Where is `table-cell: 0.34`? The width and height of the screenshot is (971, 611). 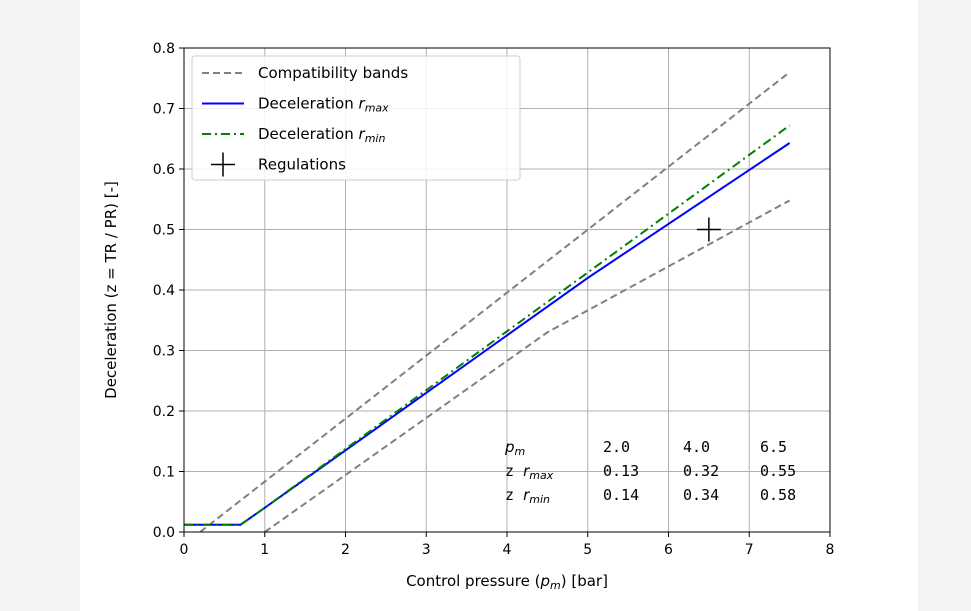 table-cell: 0.34 is located at coordinates (701, 495).